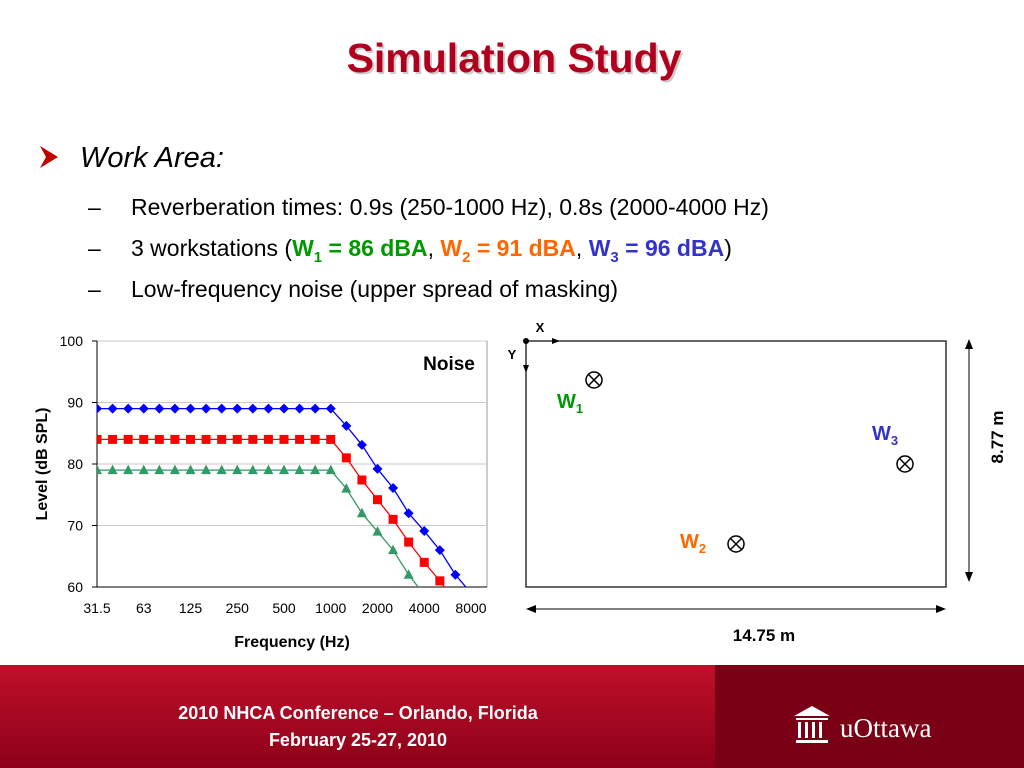 This screenshot has width=1024, height=768. What do you see at coordinates (449, 364) in the screenshot?
I see `chart-annotation: Noise` at bounding box center [449, 364].